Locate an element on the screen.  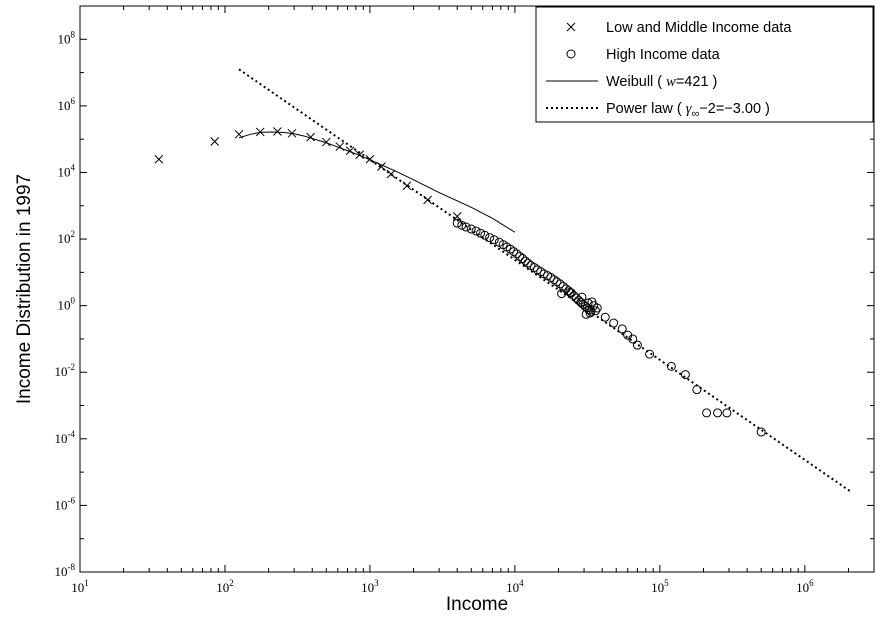
y-tick-label: 10⁶ is located at coordinates (67, 104).